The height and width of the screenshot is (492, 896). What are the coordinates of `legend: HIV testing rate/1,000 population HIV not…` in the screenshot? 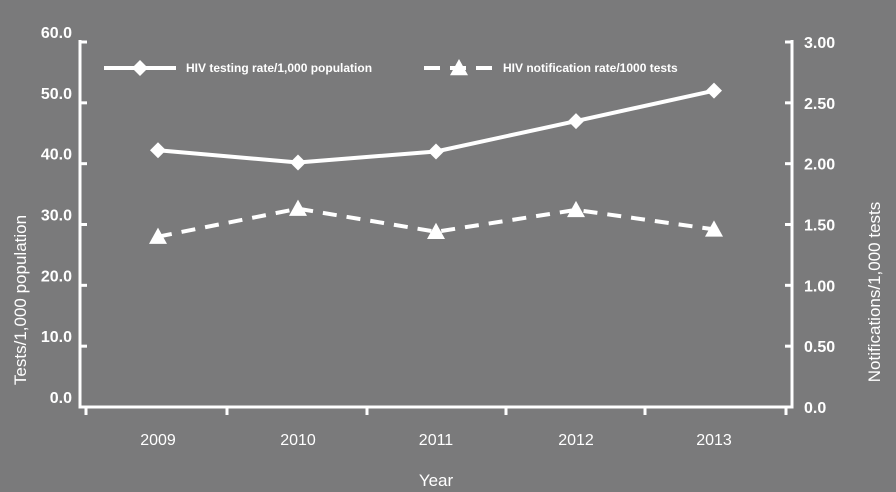 It's located at (391, 67).